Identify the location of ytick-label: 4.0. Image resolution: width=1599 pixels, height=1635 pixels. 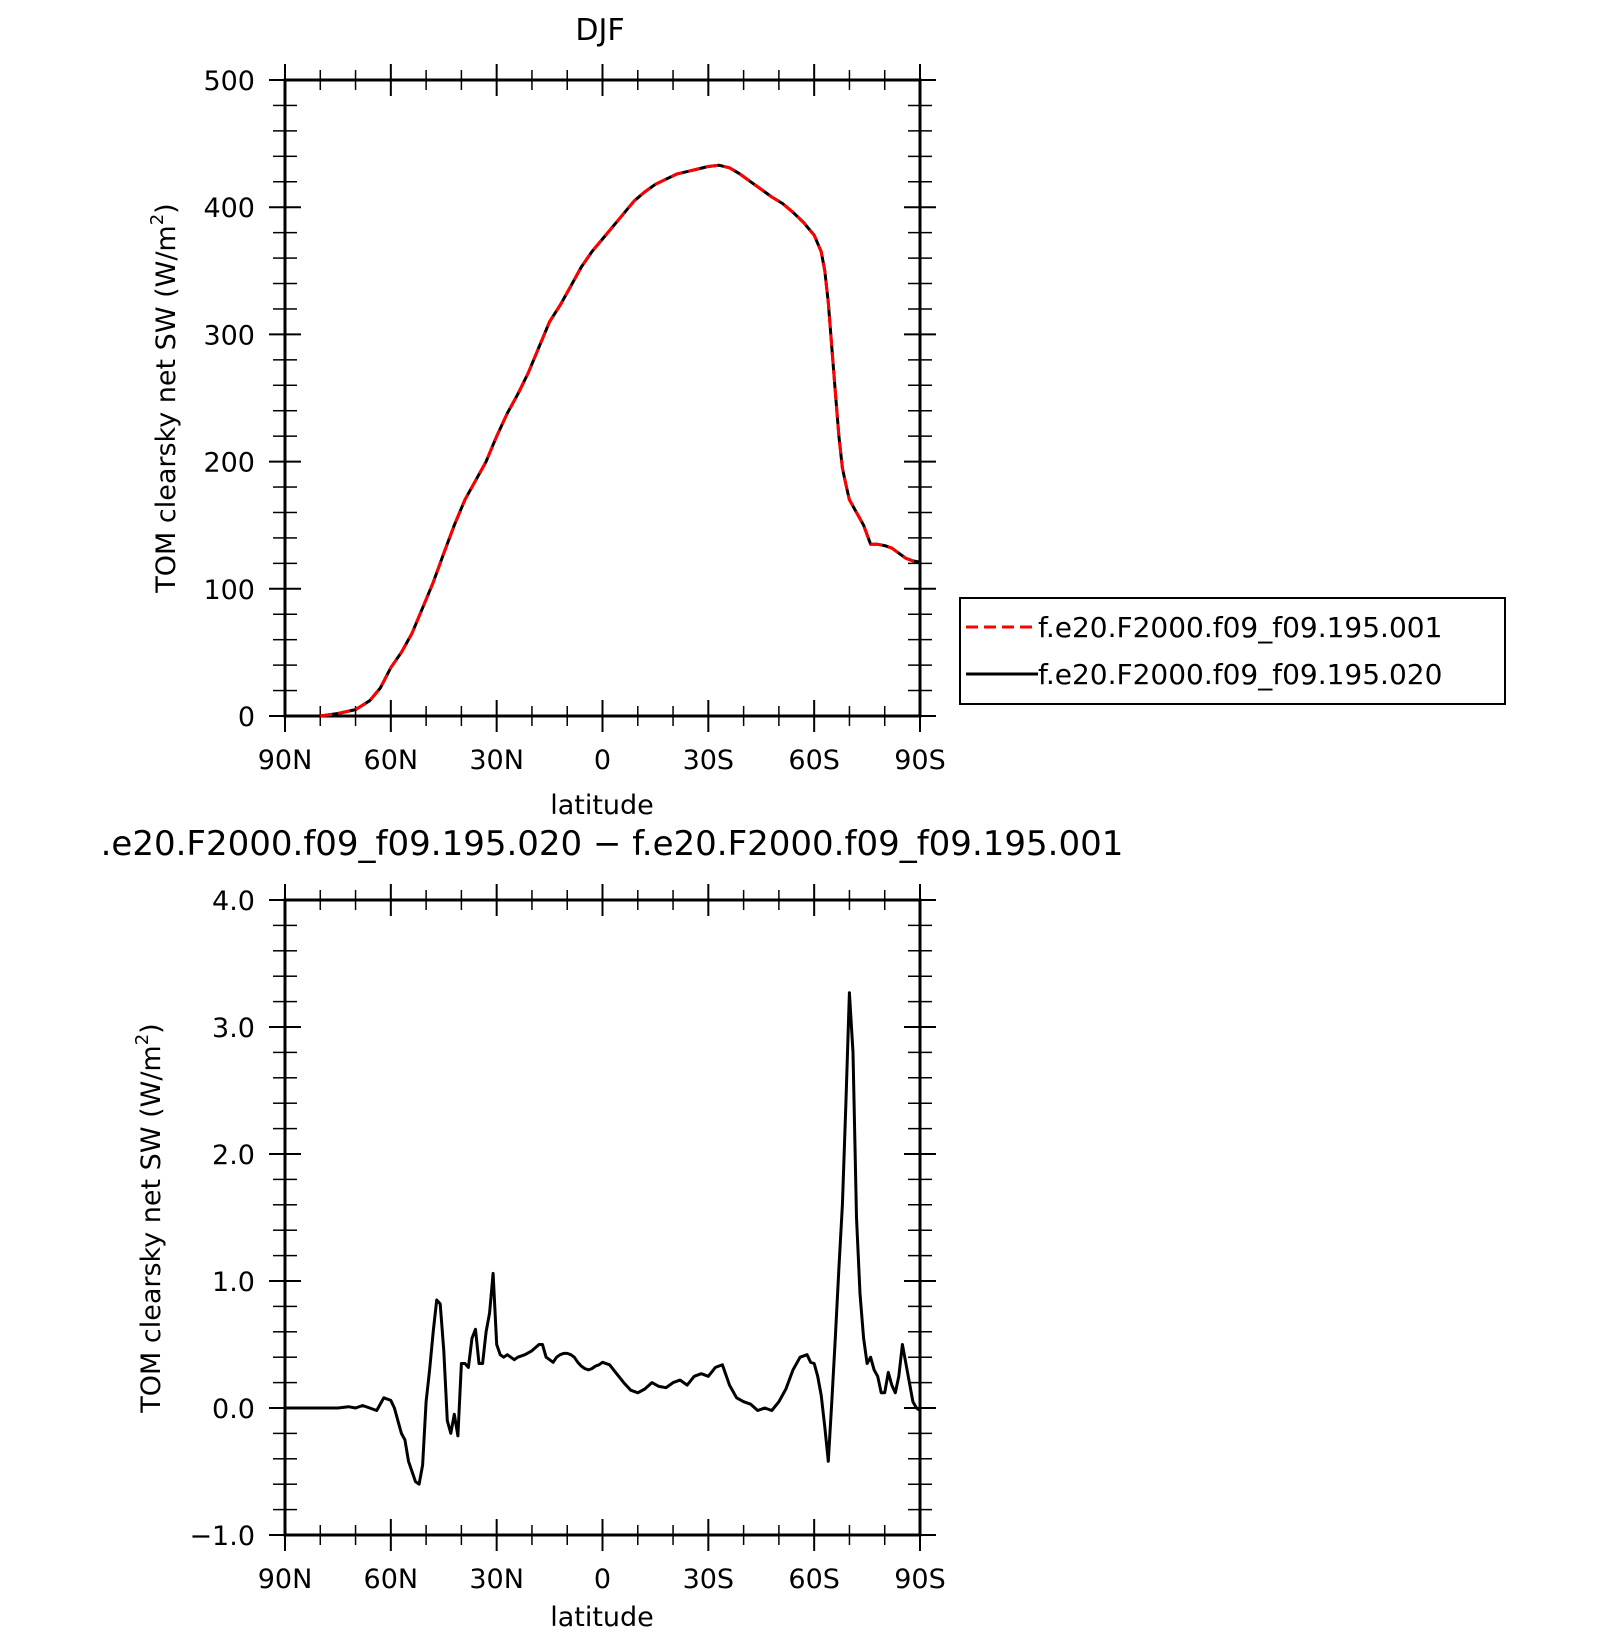
(233, 901).